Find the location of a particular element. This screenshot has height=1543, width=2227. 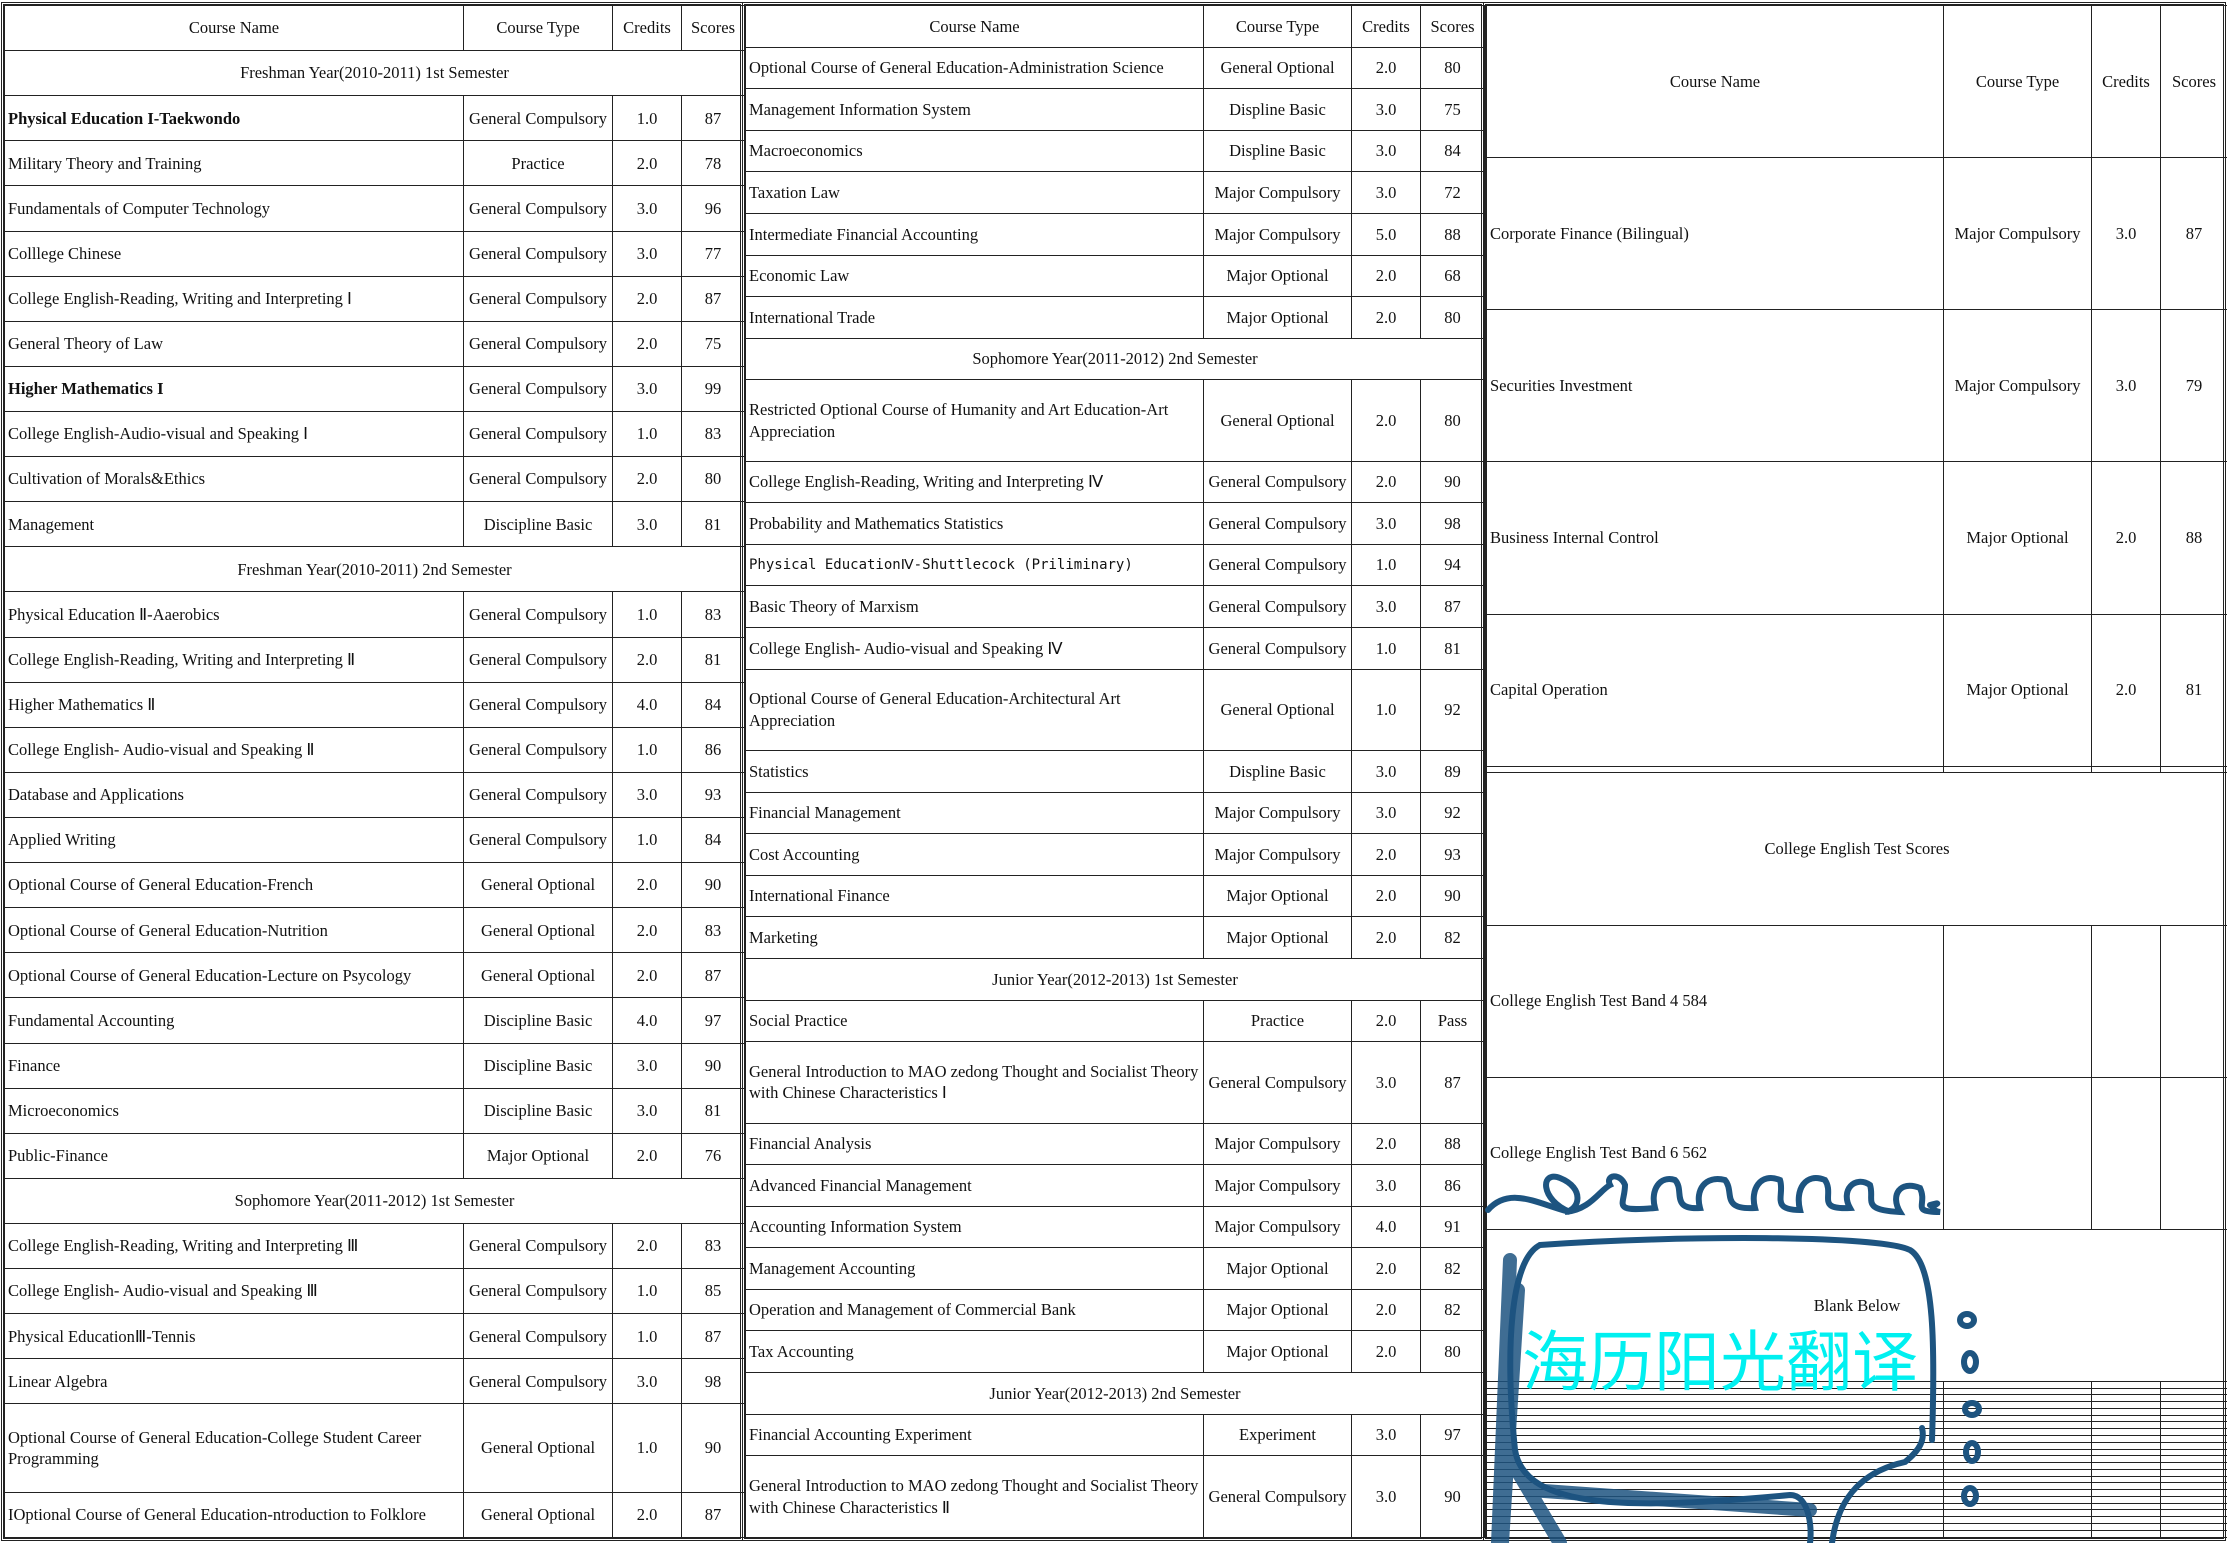

course-score: 83 is located at coordinates (713, 1246).